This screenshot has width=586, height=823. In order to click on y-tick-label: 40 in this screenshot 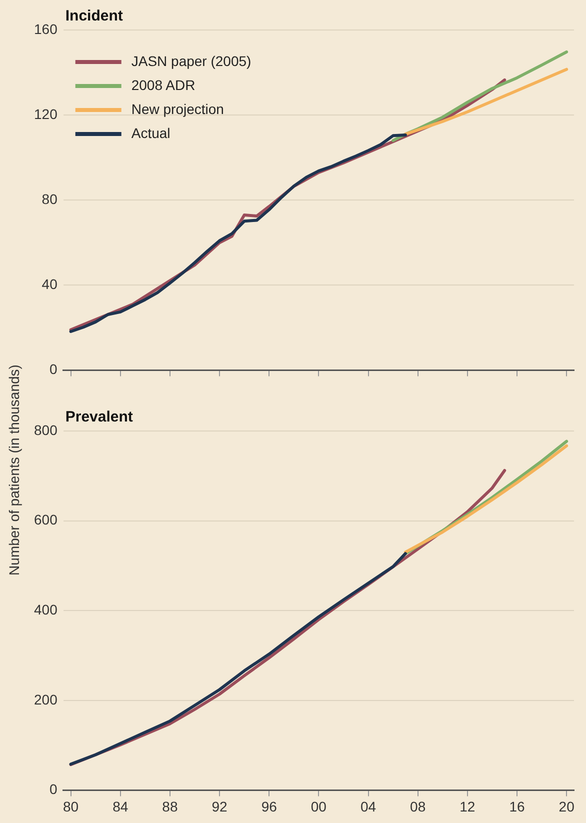, I will do `click(50, 284)`.